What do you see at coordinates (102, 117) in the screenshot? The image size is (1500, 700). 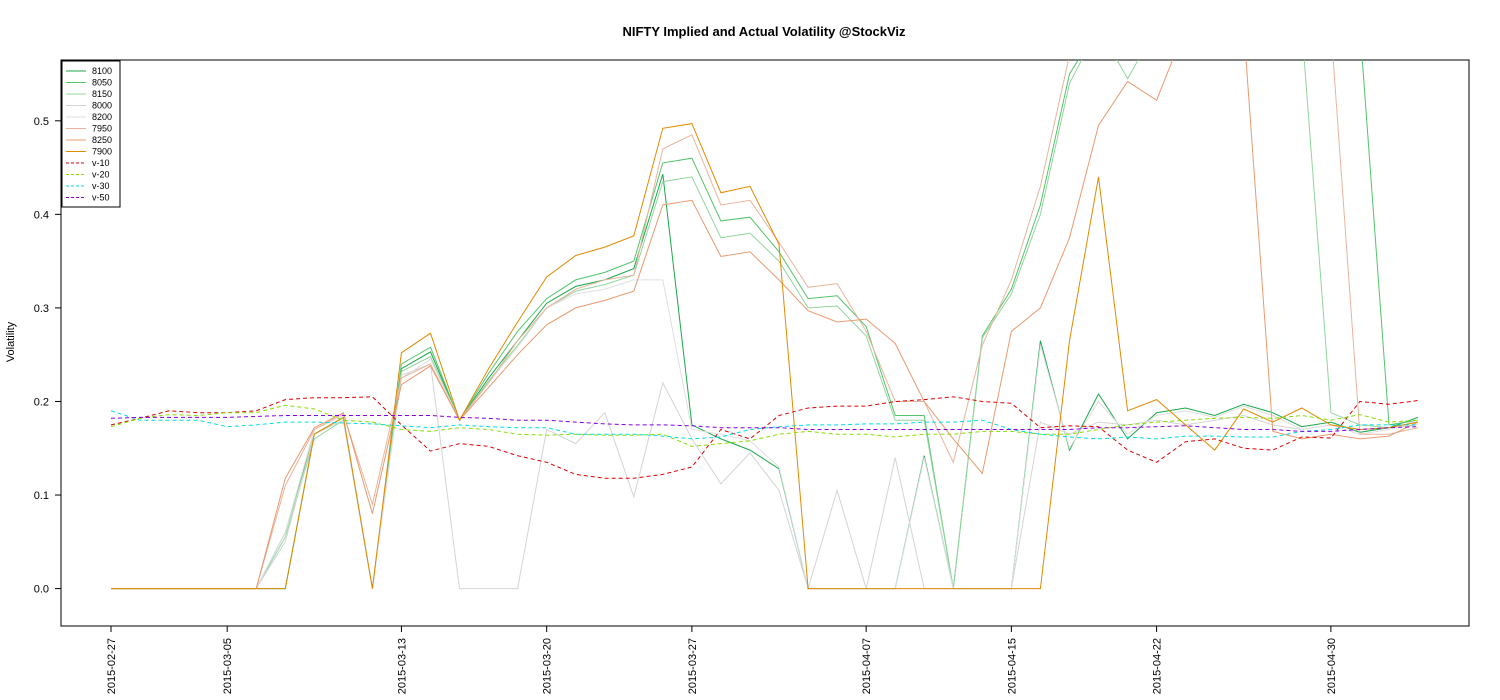 I see `legend-label-8200: 8200` at bounding box center [102, 117].